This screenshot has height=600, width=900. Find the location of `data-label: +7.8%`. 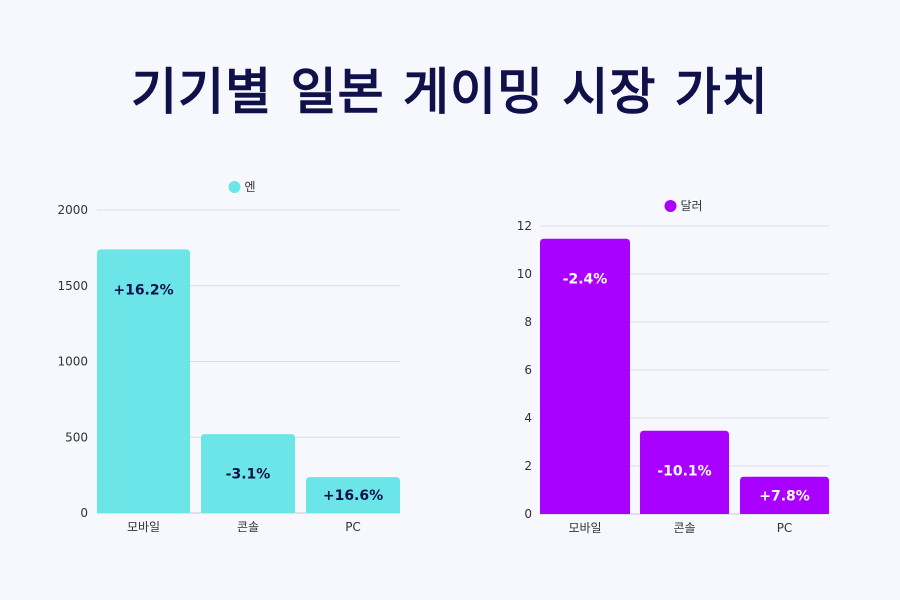

data-label: +7.8% is located at coordinates (784, 496).